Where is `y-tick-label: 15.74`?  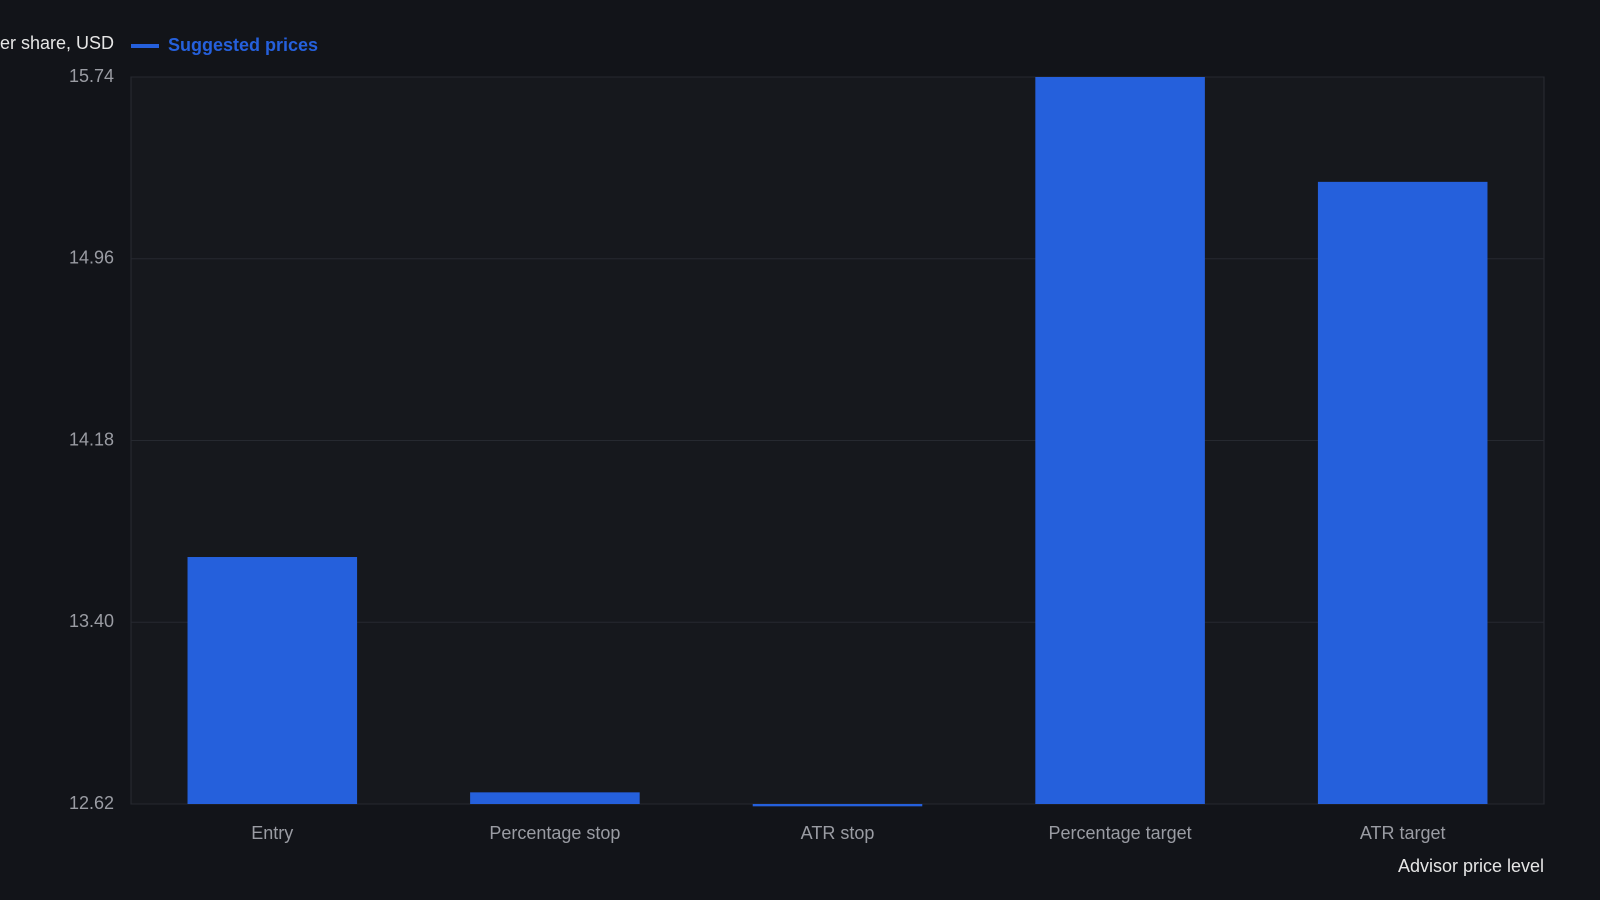
y-tick-label: 15.74 is located at coordinates (91, 76).